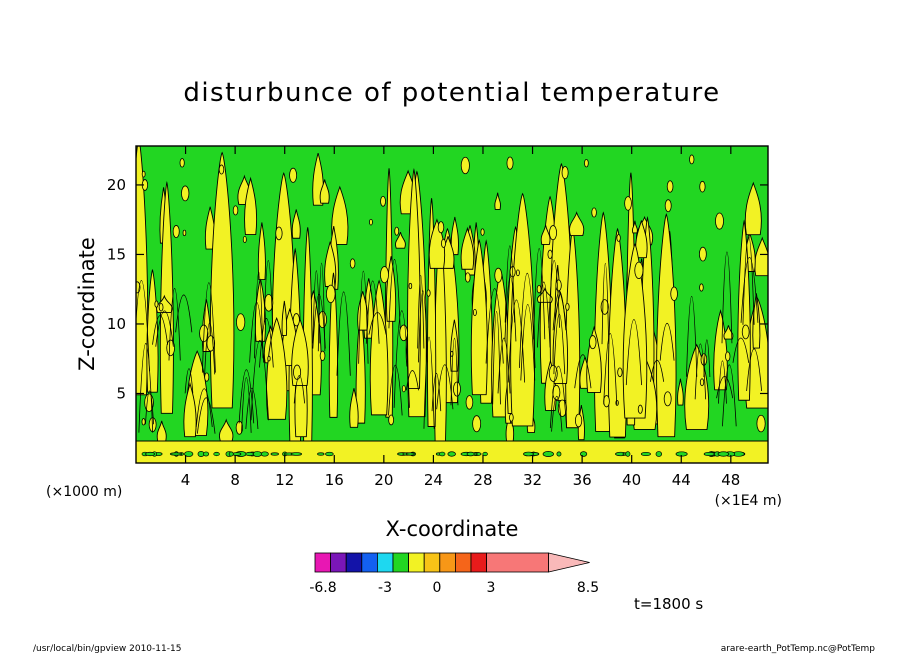 This screenshot has height=654, width=904. Describe the element at coordinates (451, 93) in the screenshot. I see `chart-title: disturbunce of potential temperature` at that location.